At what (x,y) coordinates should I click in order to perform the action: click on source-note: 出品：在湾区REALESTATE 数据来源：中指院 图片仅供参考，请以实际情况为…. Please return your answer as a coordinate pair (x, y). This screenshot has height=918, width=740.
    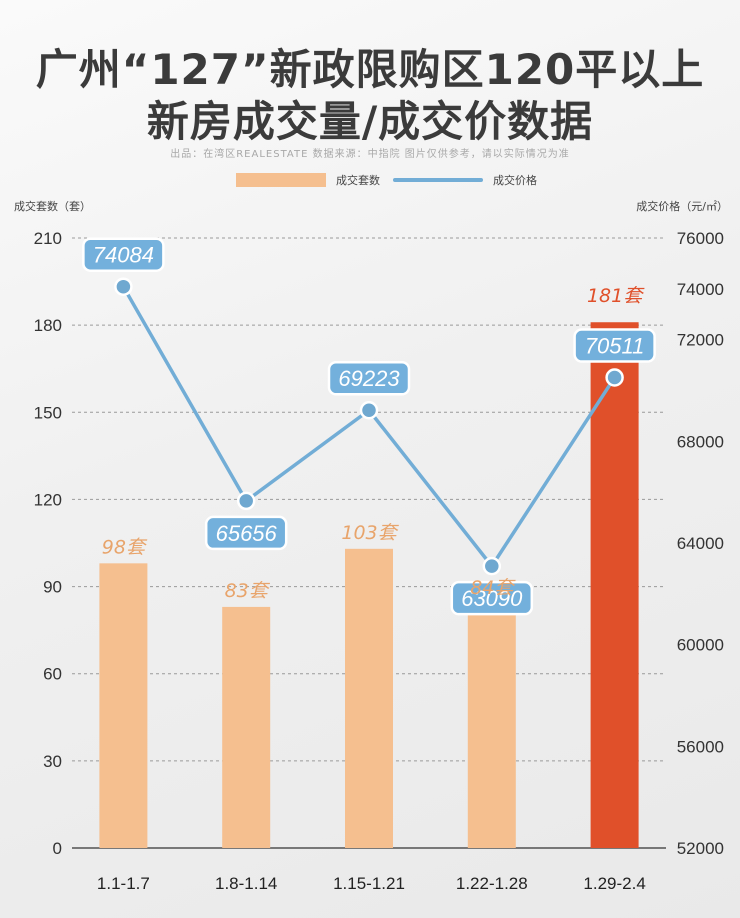
    Looking at the image, I should click on (370, 154).